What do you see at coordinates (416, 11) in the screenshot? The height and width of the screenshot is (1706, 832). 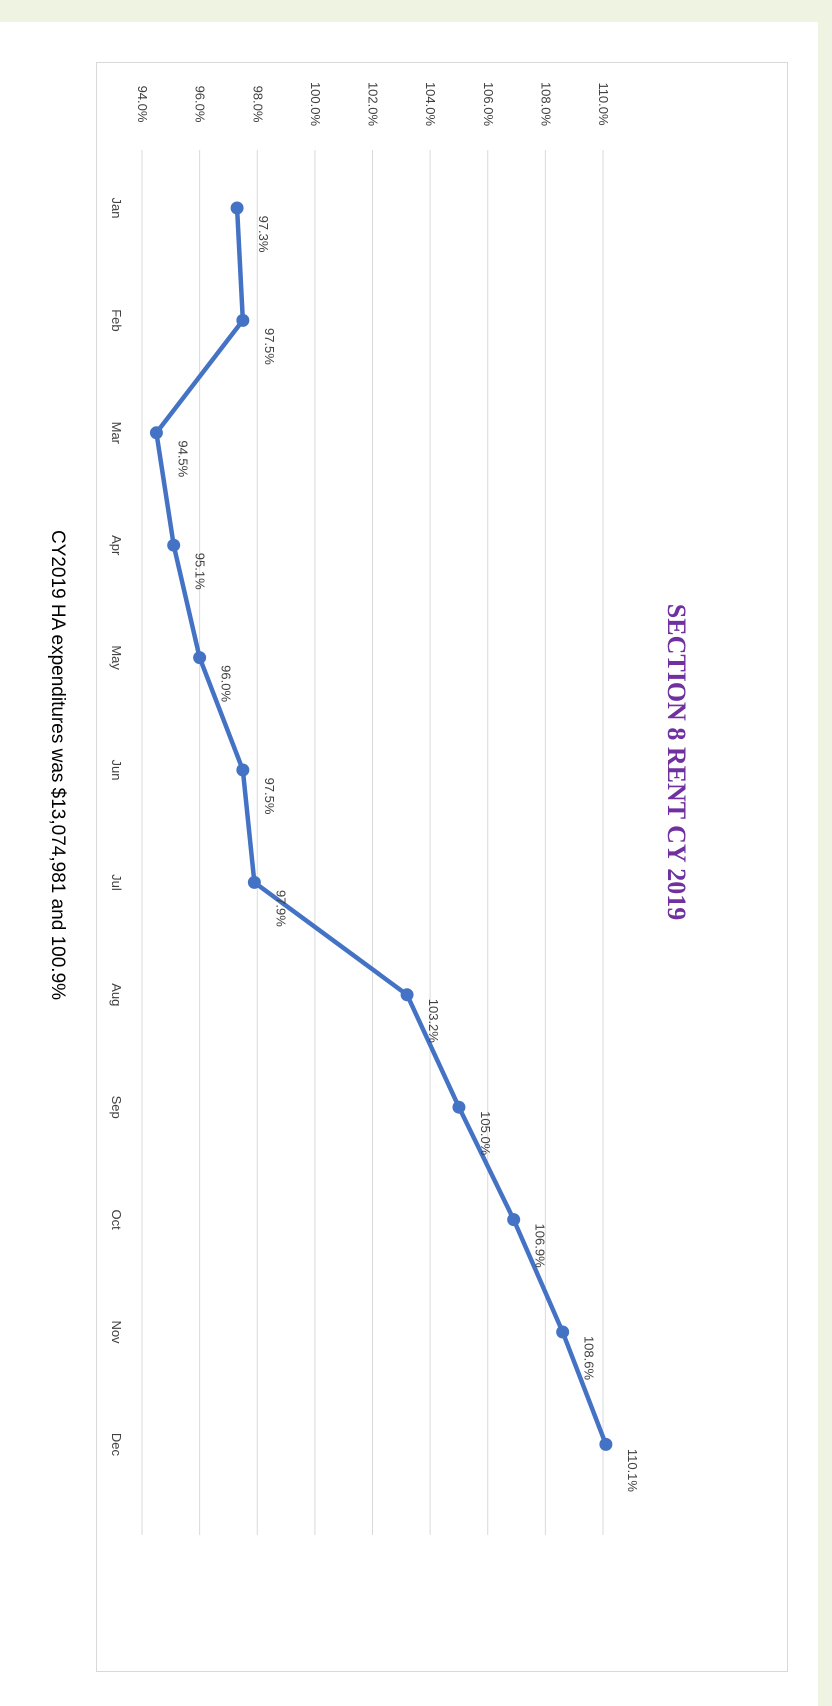 I see `top-background-strip` at bounding box center [416, 11].